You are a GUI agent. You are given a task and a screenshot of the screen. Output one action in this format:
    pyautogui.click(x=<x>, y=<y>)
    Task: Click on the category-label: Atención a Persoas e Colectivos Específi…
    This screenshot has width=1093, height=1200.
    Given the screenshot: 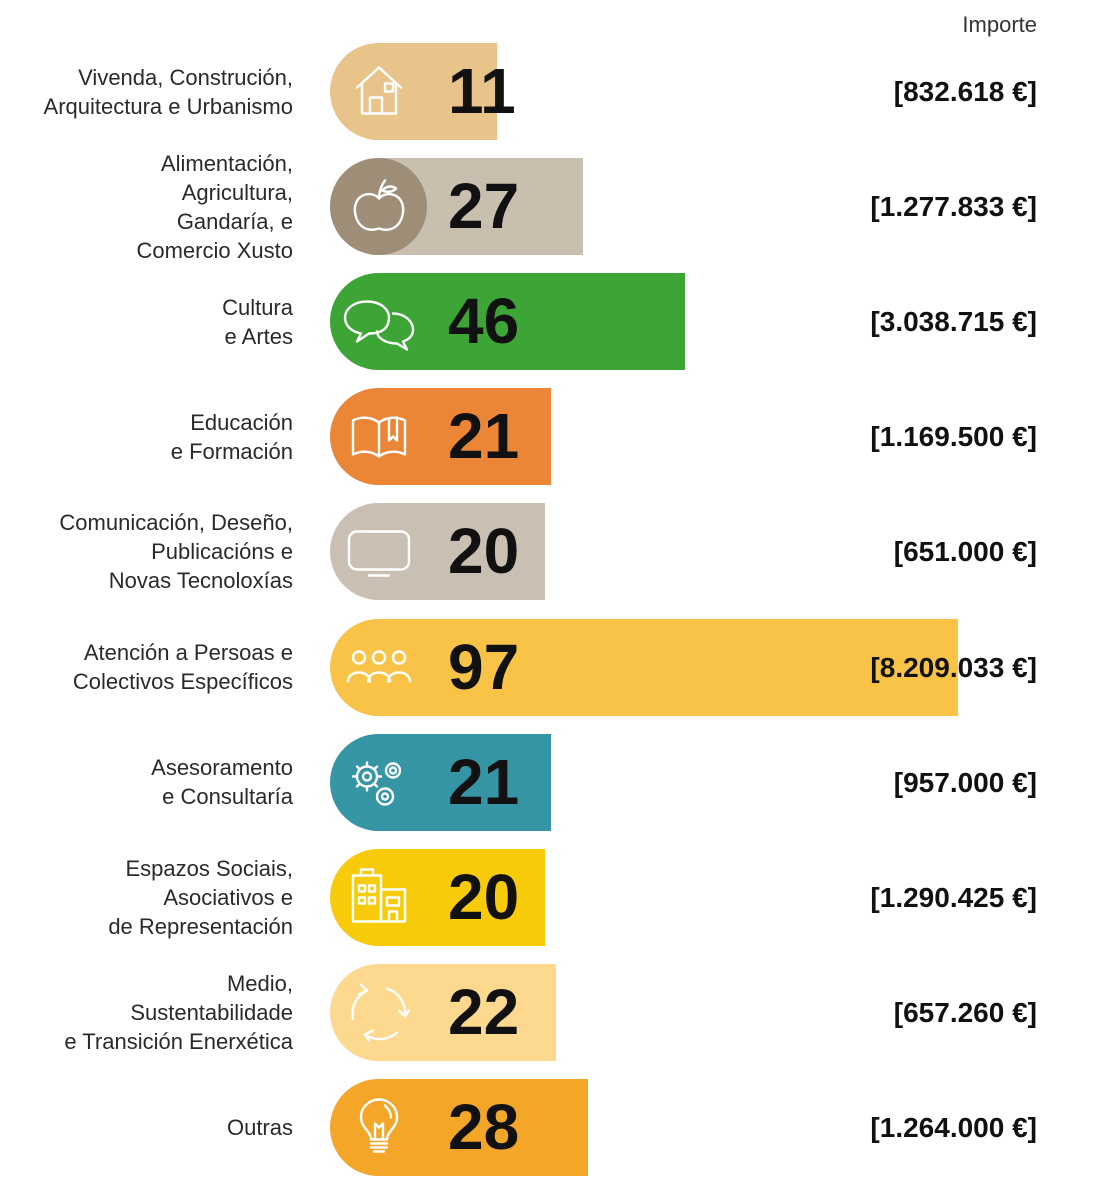 What is the action you would take?
    pyautogui.click(x=182, y=667)
    